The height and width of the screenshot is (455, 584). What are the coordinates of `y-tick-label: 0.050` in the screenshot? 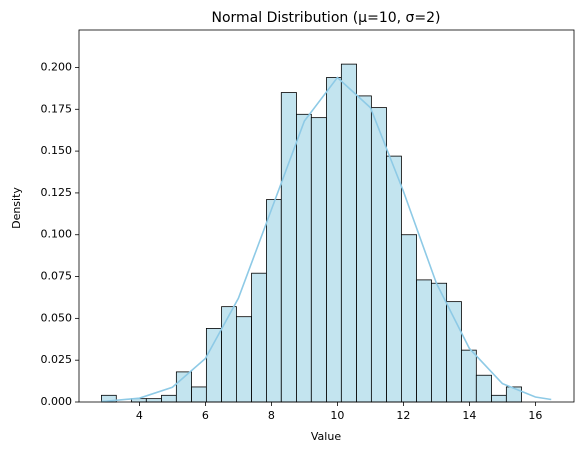 It's located at (57, 317).